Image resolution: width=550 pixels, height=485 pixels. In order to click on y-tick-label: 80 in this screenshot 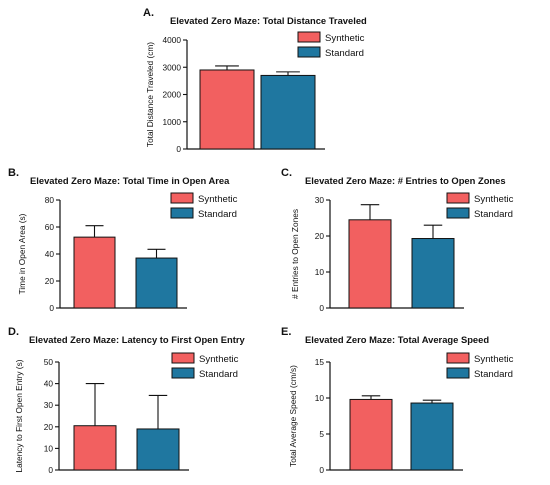, I will do `click(50, 200)`.